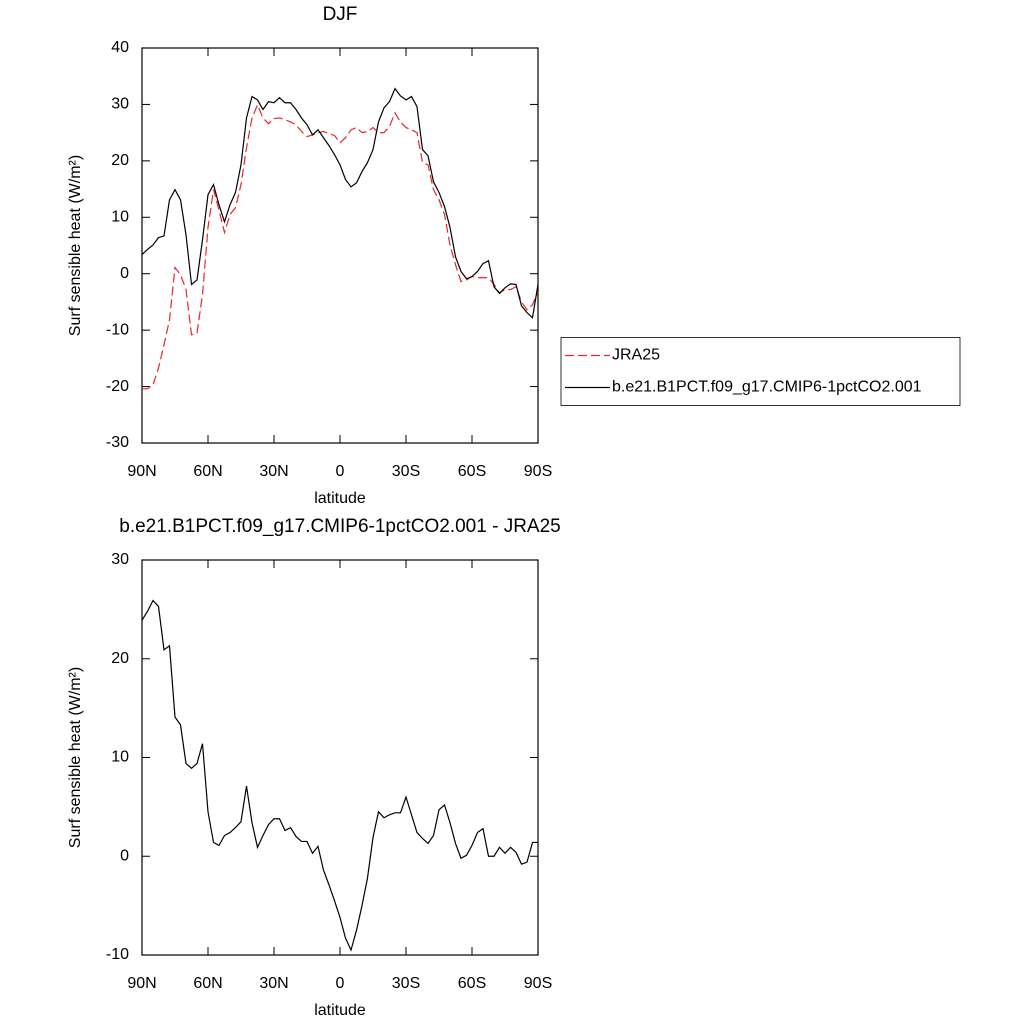 Image resolution: width=1024 pixels, height=1024 pixels. I want to click on chart-title: DJF, so click(340, 14).